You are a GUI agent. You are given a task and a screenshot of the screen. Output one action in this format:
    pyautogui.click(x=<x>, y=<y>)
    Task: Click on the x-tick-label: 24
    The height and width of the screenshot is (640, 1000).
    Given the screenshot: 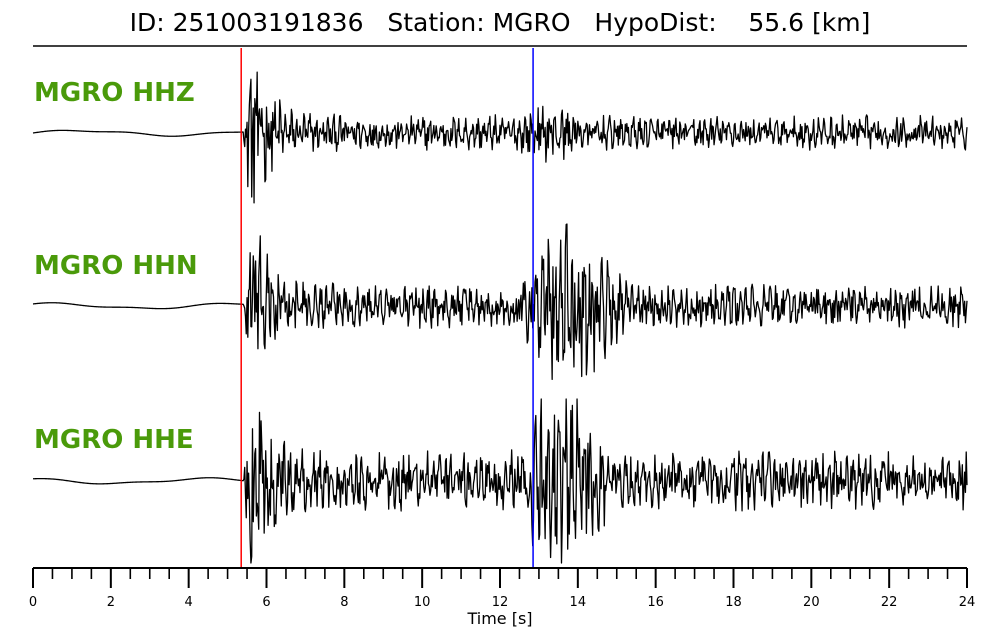 What is the action you would take?
    pyautogui.click(x=967, y=602)
    